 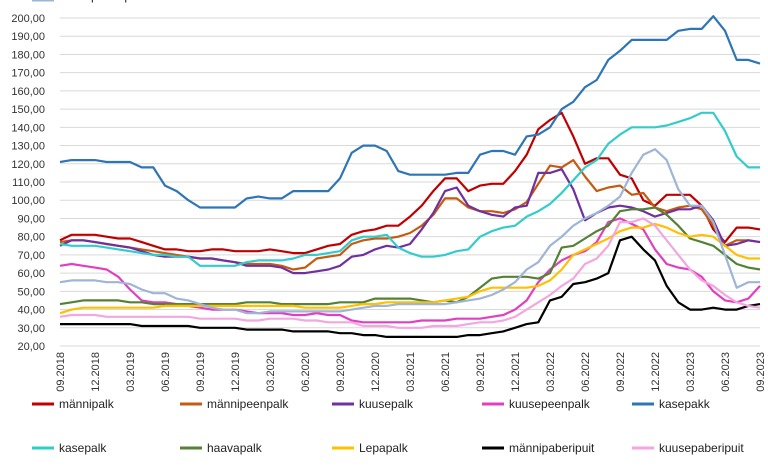 I want to click on legend-label: kuusepalk, so click(x=386, y=404).